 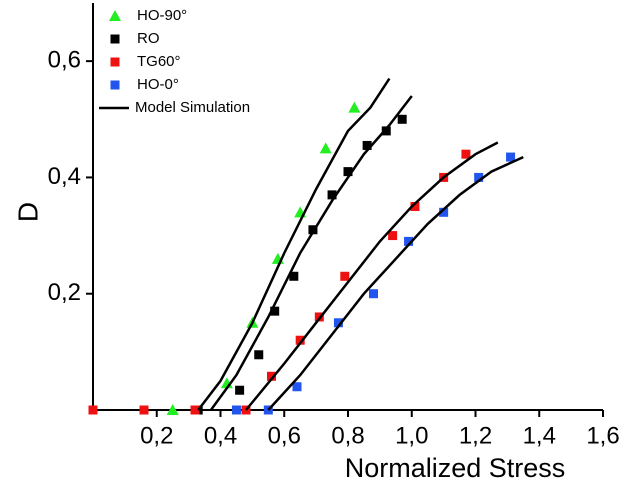 What do you see at coordinates (220, 435) in the screenshot?
I see `x-tick-label: 0,4` at bounding box center [220, 435].